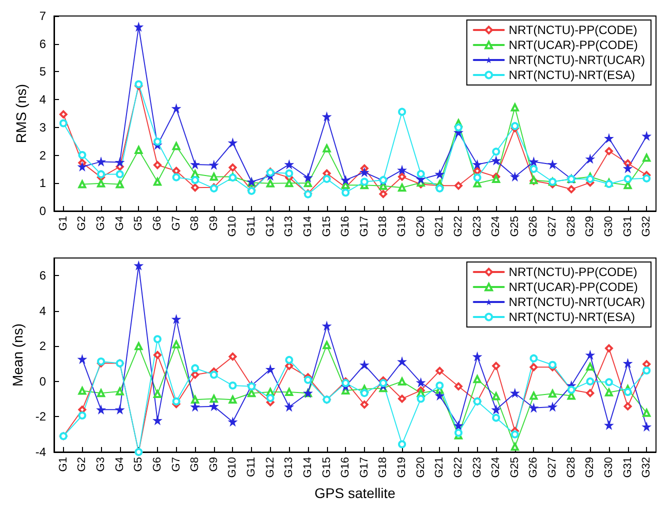 The height and width of the screenshot is (505, 665). What do you see at coordinates (17, 355) in the screenshot?
I see `y-axis-title: Mean (ns)` at bounding box center [17, 355].